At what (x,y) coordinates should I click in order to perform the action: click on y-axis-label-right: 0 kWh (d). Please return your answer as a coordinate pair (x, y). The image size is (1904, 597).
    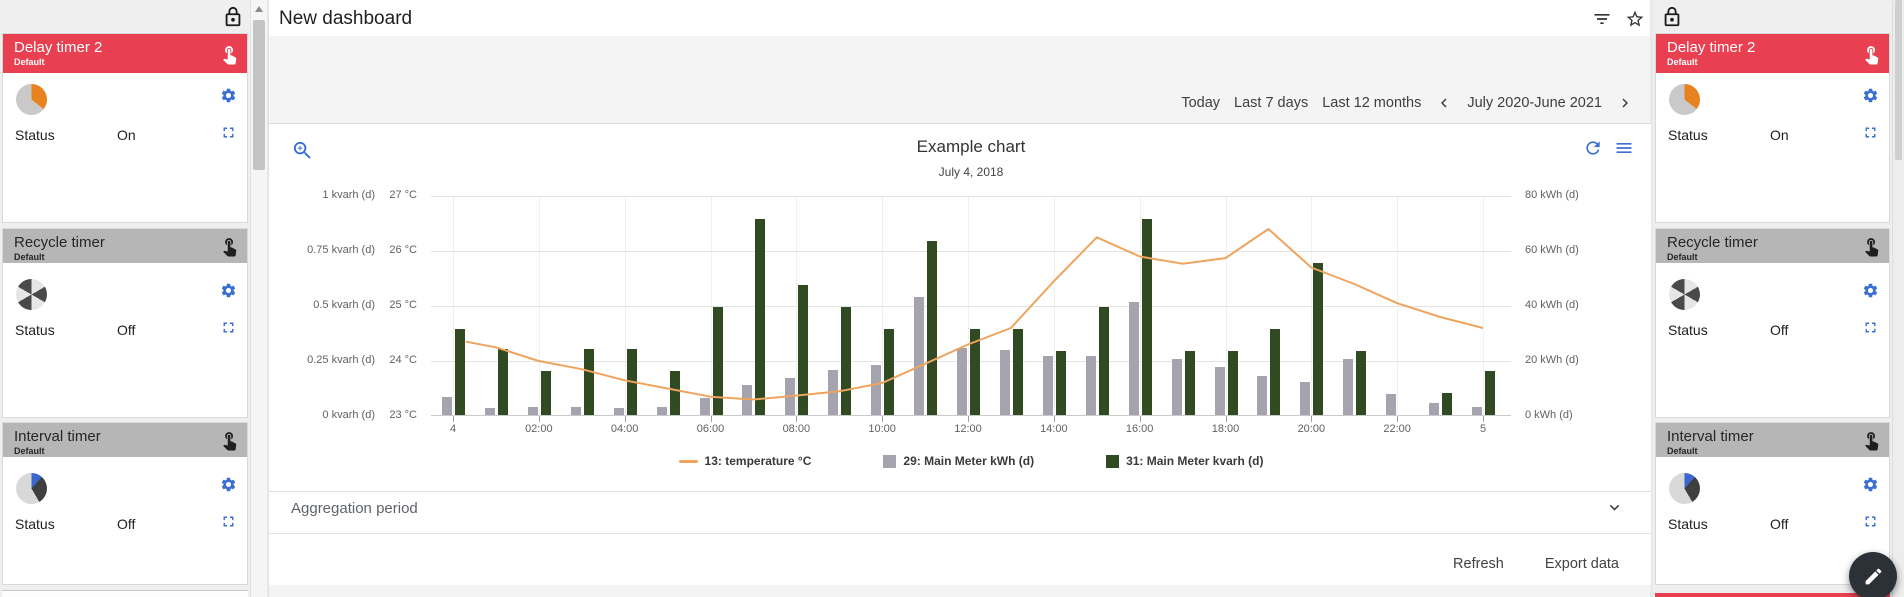
    Looking at the image, I should click on (1549, 415).